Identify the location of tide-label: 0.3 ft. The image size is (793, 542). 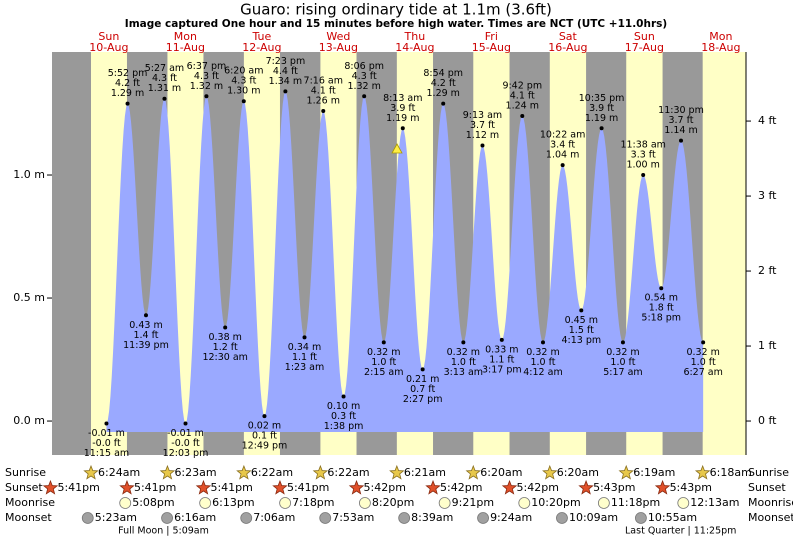
(343, 416).